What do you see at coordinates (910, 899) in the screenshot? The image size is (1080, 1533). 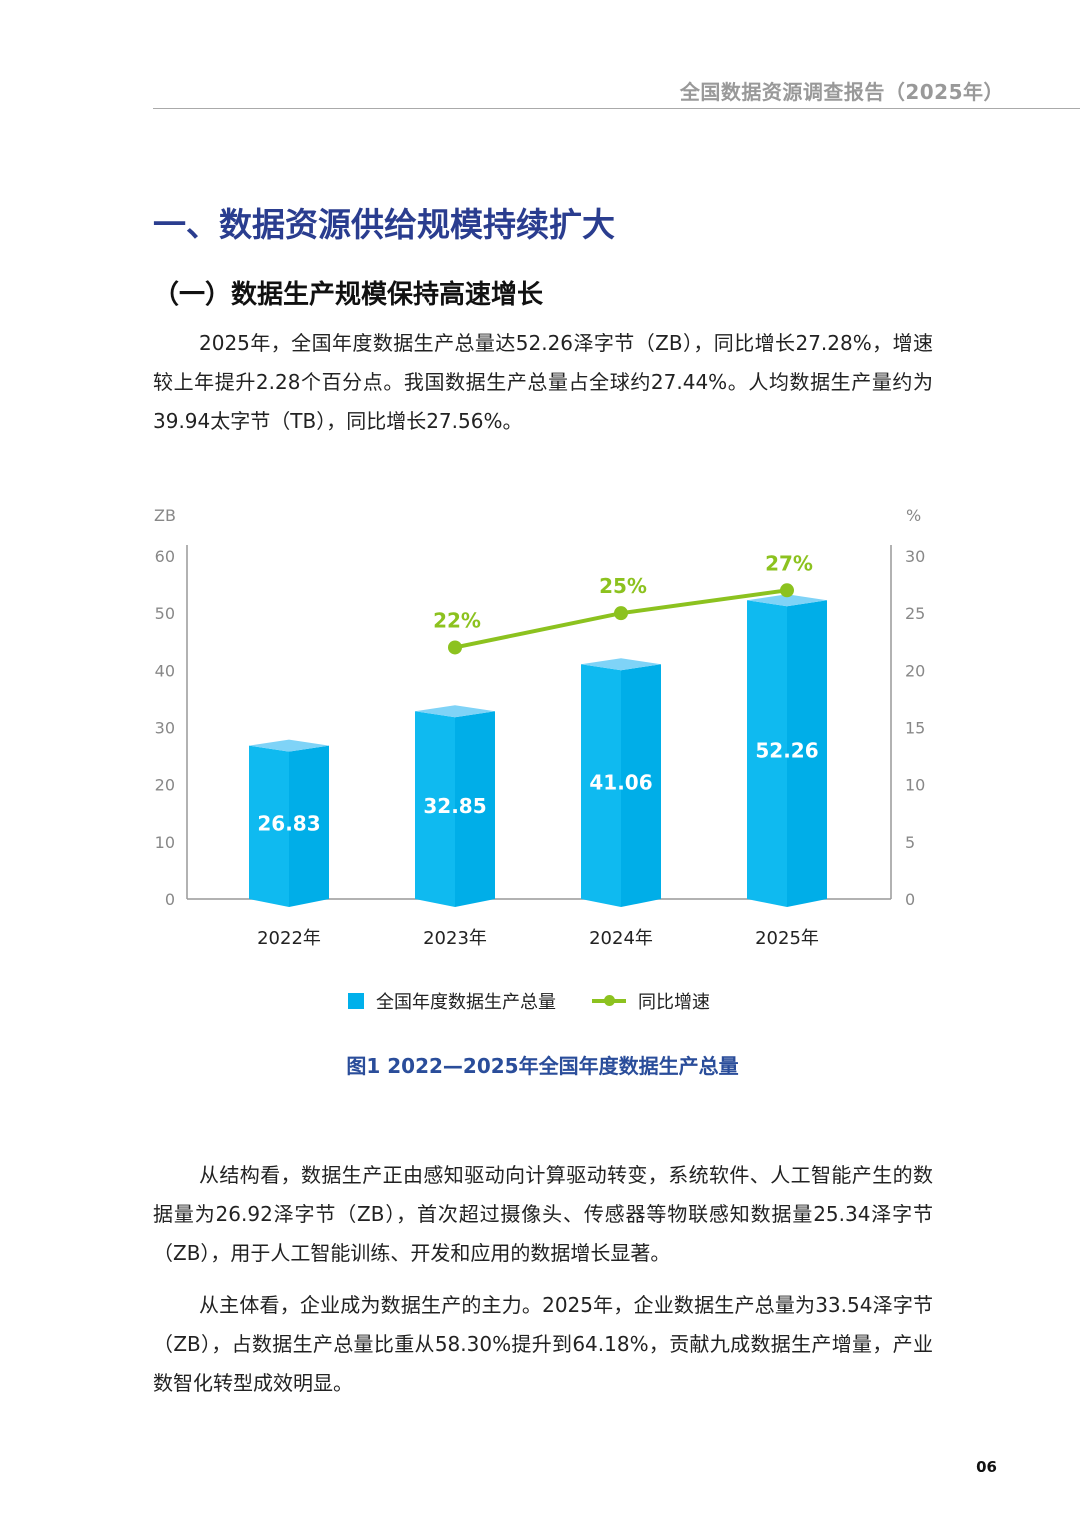 I see `right-tick-label: 0` at bounding box center [910, 899].